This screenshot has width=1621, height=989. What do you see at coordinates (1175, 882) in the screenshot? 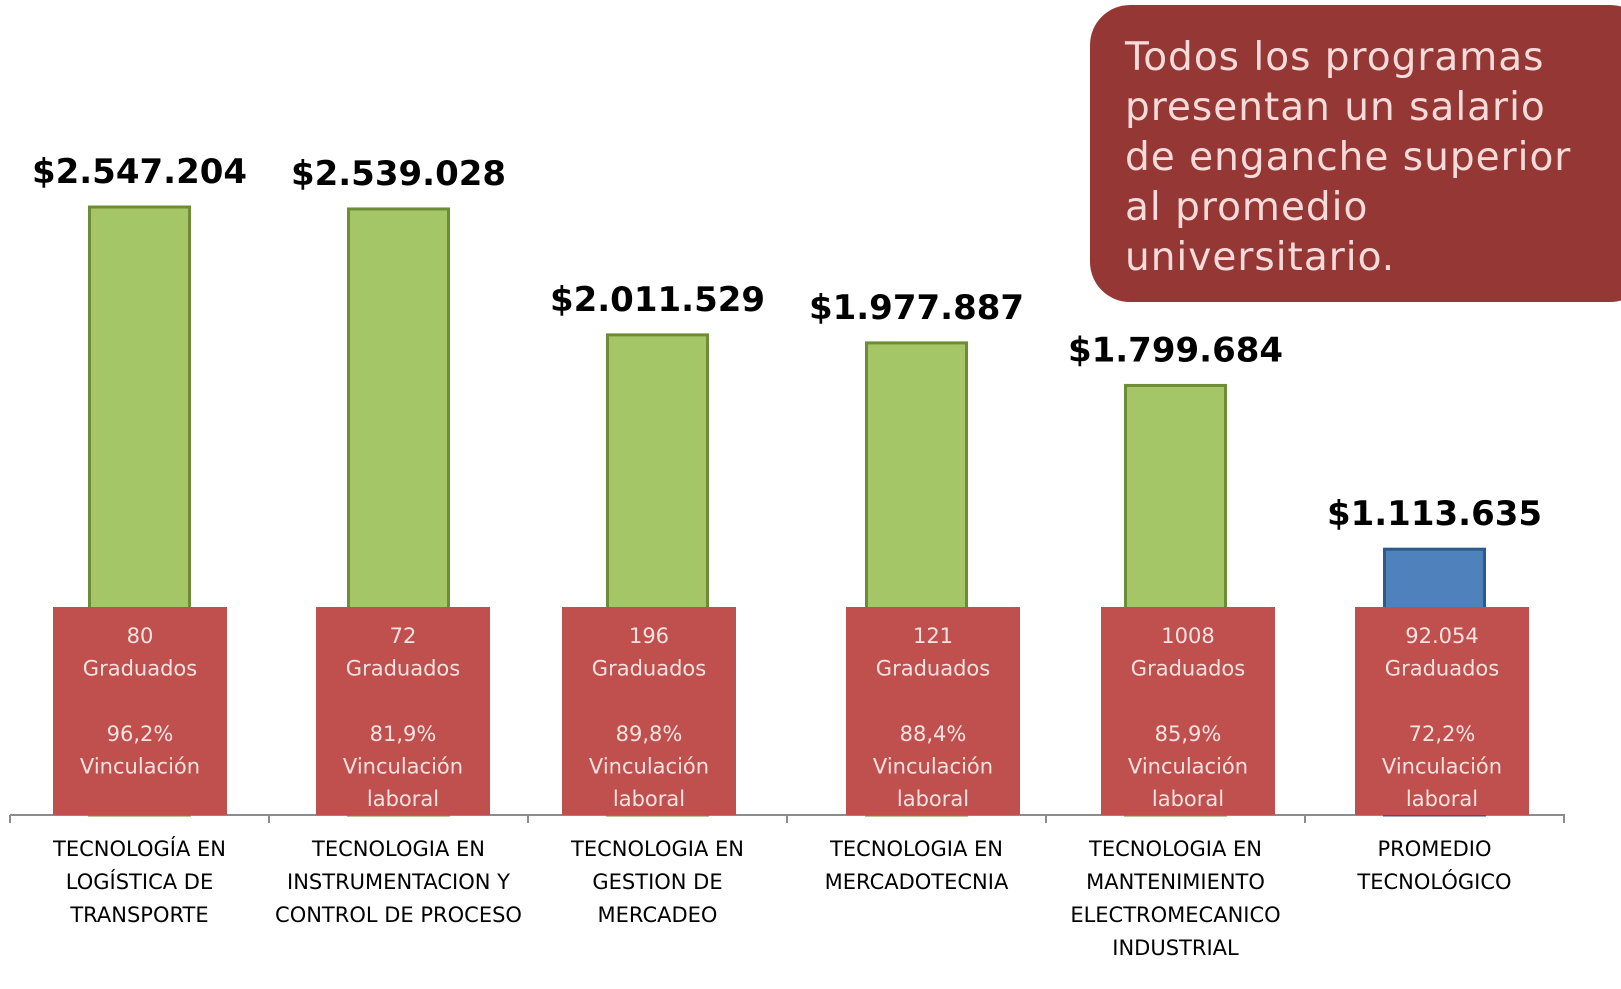
I see `x-tick-label: MANTENIMIENTO` at bounding box center [1175, 882].